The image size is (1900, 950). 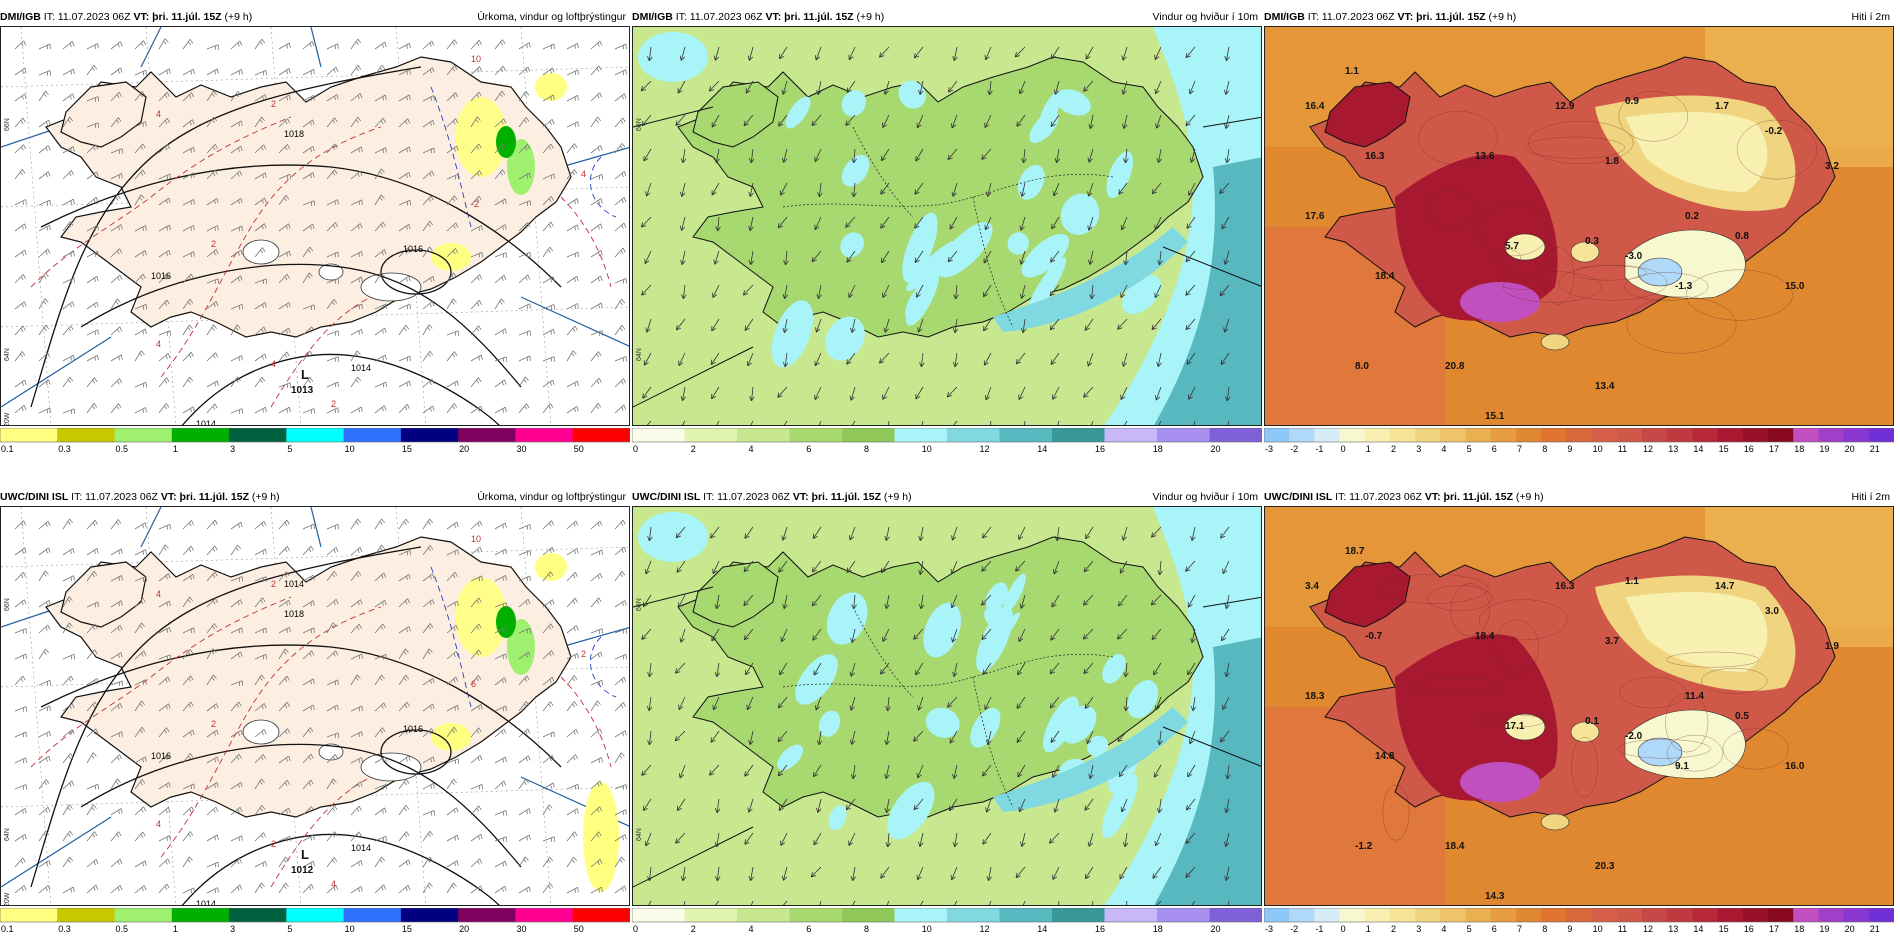 What do you see at coordinates (966, 224) in the screenshot?
I see `gust-areas` at bounding box center [966, 224].